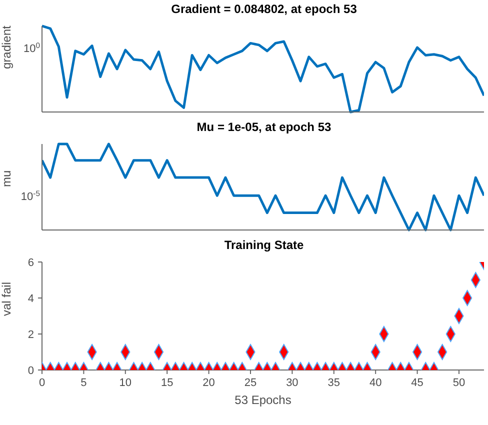  Describe the element at coordinates (167, 383) in the screenshot. I see `x-tick-label: 15` at that location.